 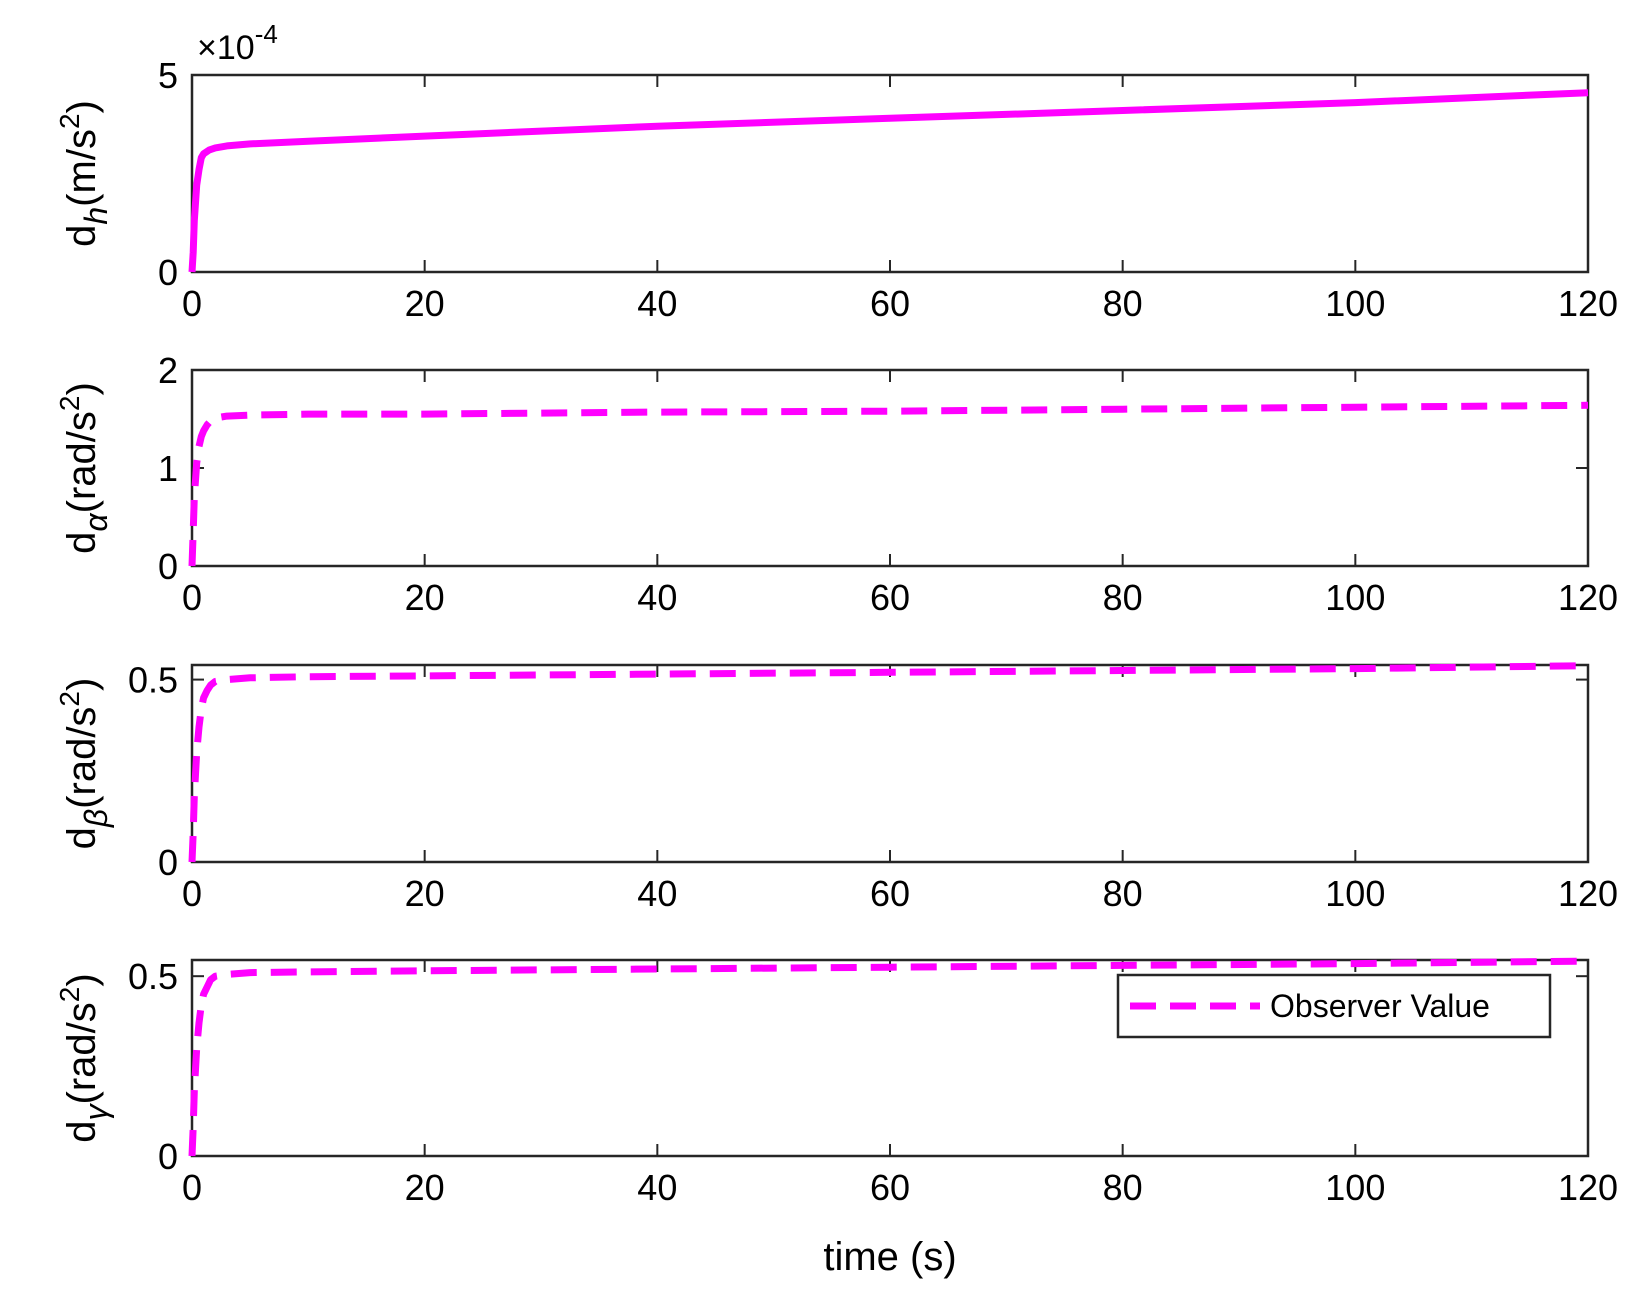 I want to click on exponent-base: ×10, so click(x=226, y=48).